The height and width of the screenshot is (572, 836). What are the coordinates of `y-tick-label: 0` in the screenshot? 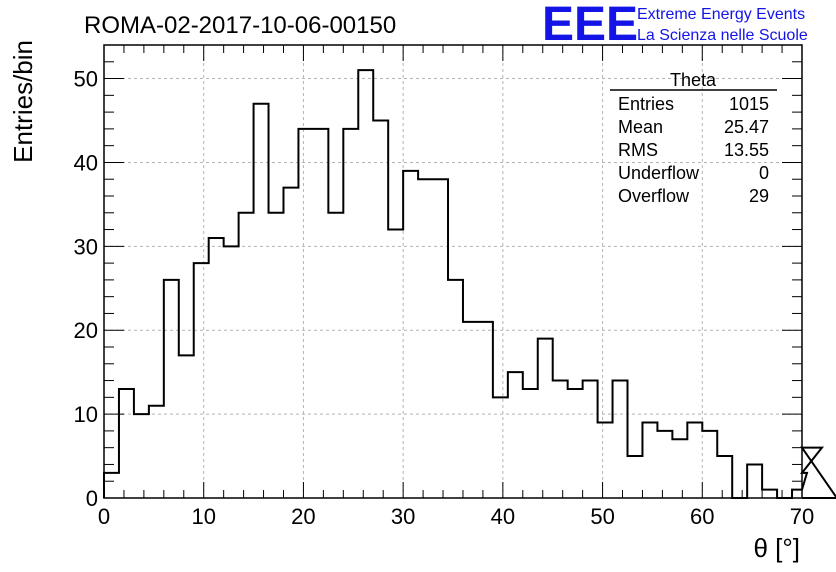 It's located at (92, 498).